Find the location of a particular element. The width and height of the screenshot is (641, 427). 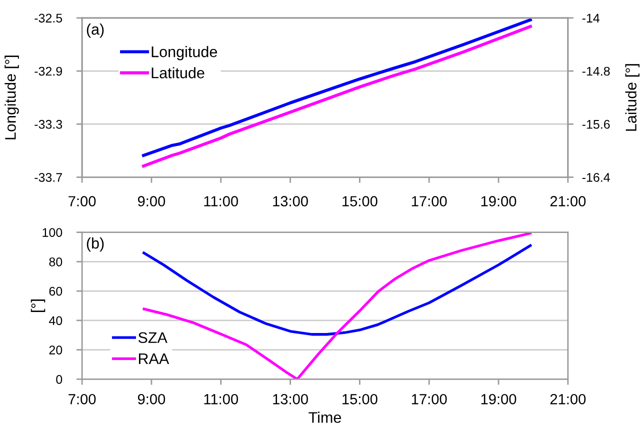

y-tick-label: -32.5 is located at coordinates (48, 18).